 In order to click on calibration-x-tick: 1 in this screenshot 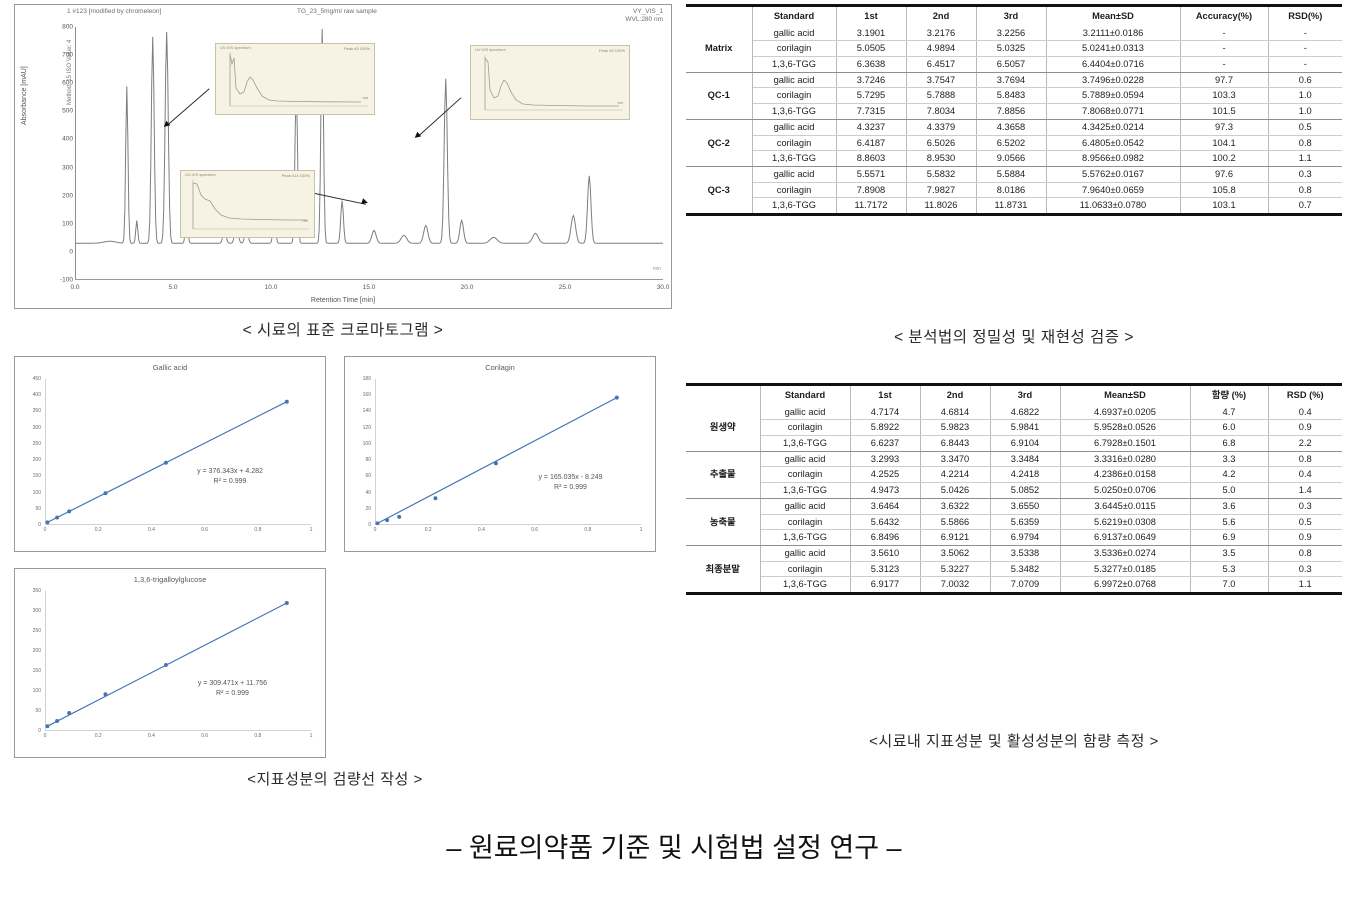, I will do `click(311, 530)`.